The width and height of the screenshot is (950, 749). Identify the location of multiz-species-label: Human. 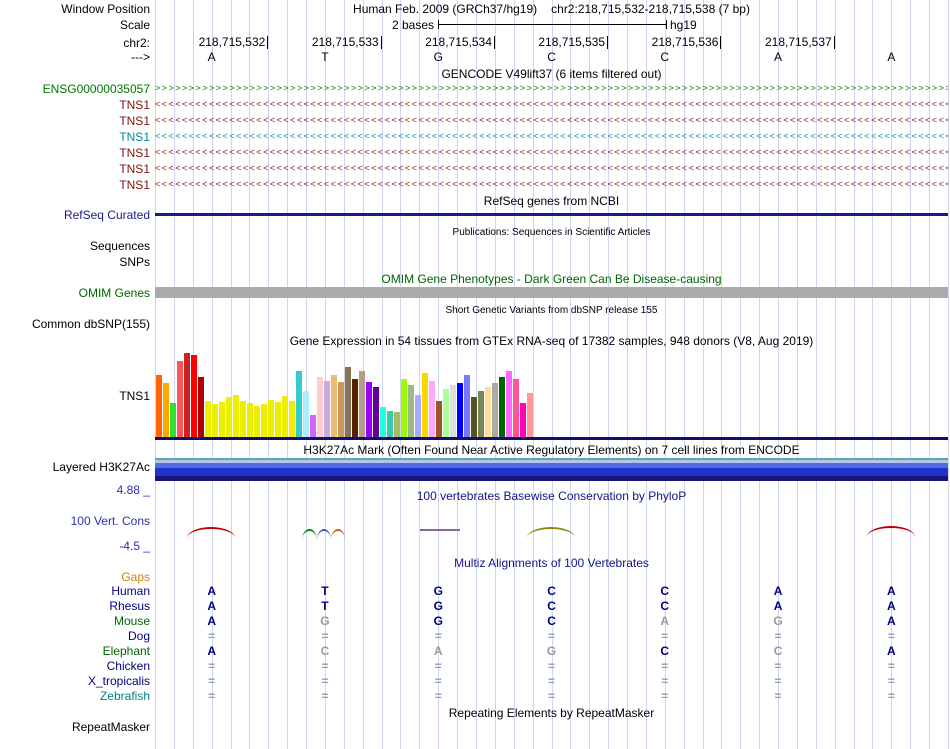
(130, 591).